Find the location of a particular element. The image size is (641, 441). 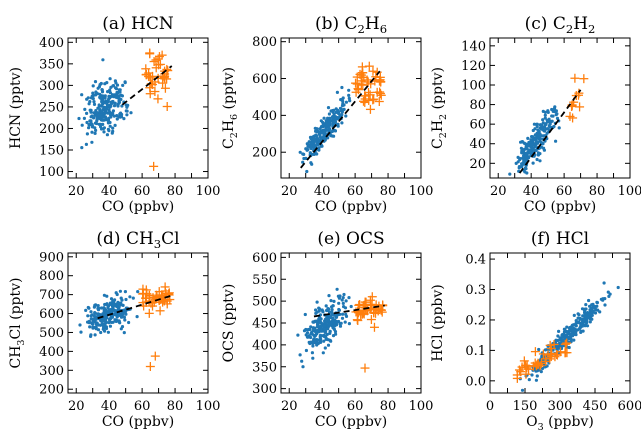

y-tick-label: 120 is located at coordinates (473, 66).